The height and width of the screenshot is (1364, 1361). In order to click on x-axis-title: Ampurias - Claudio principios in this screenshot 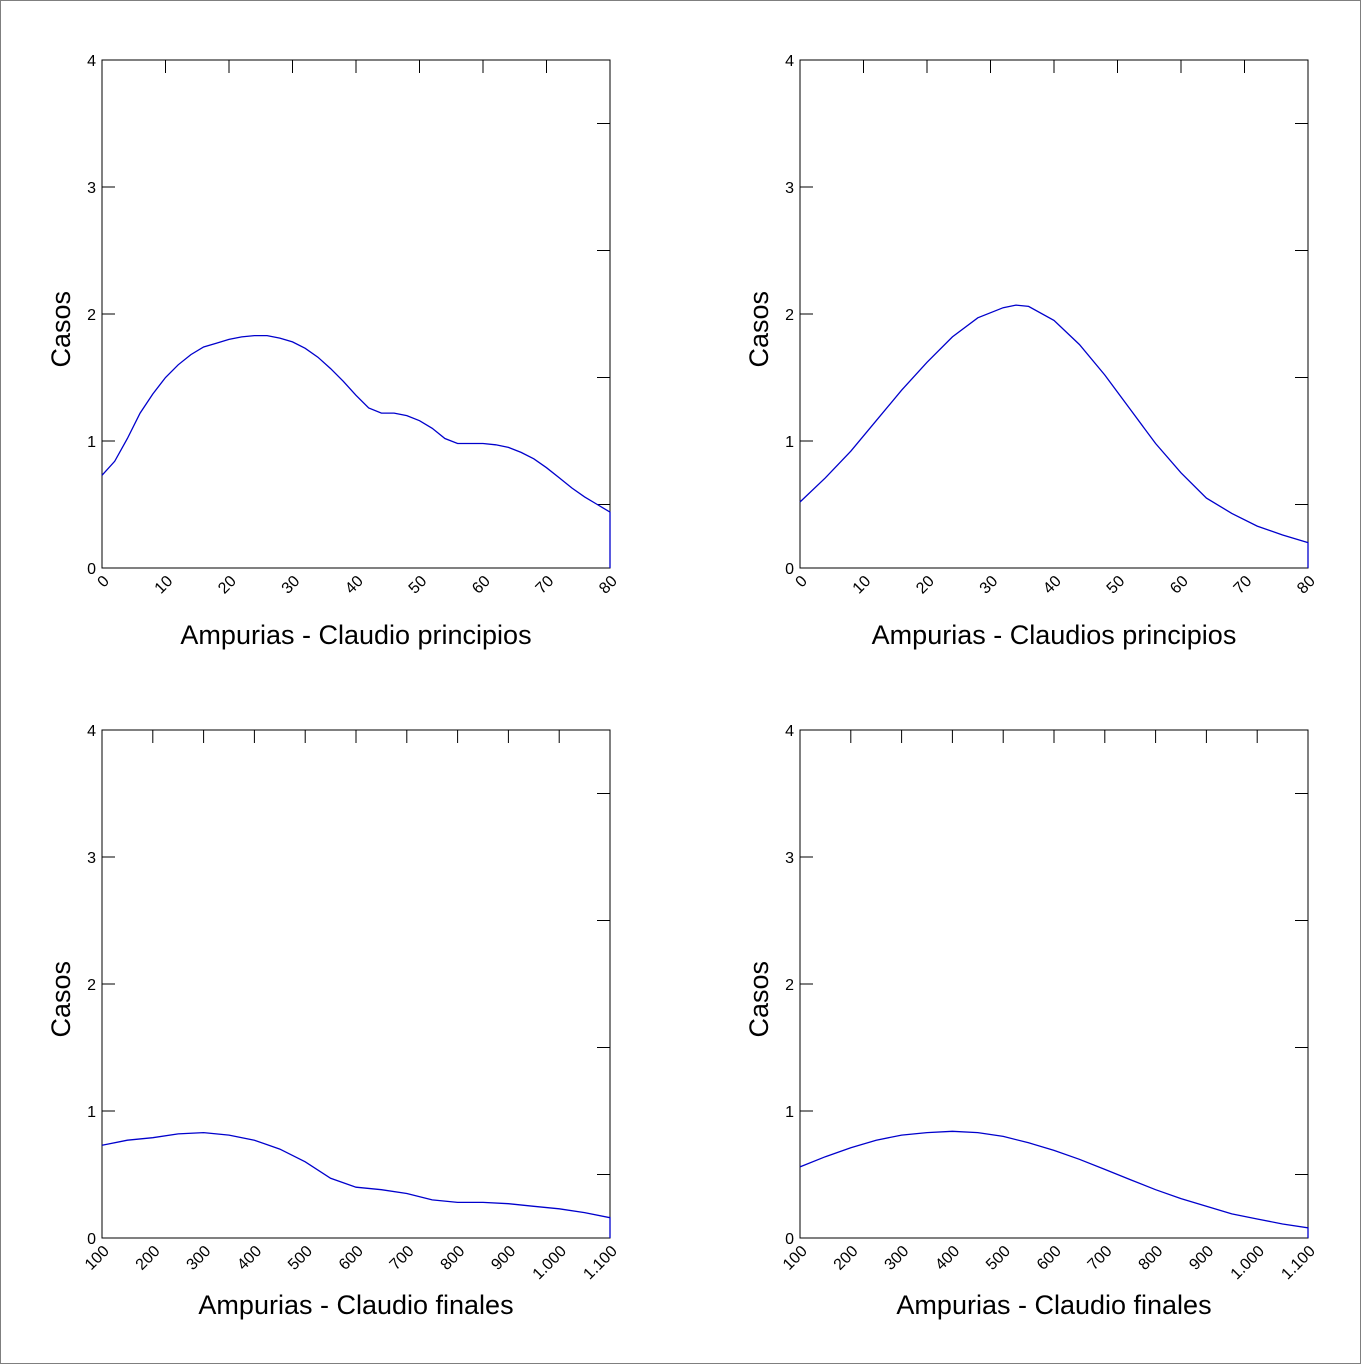, I will do `click(355, 635)`.